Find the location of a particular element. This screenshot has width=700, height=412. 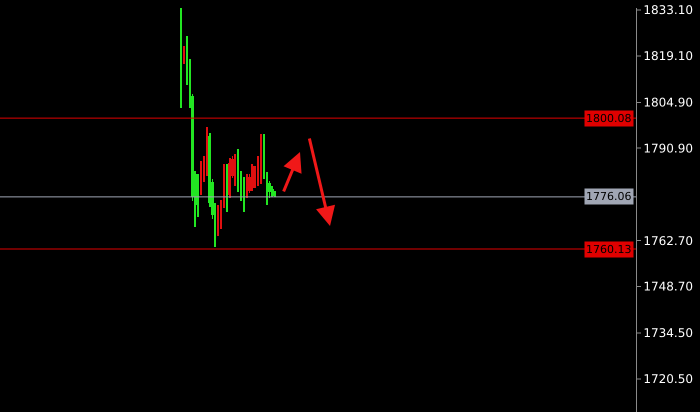

y-tick-label: 1720.50 is located at coordinates (668, 379).